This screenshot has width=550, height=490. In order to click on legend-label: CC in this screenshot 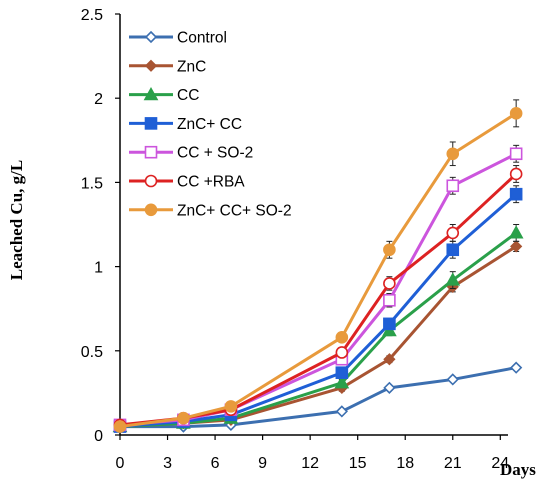, I will do `click(188, 95)`.